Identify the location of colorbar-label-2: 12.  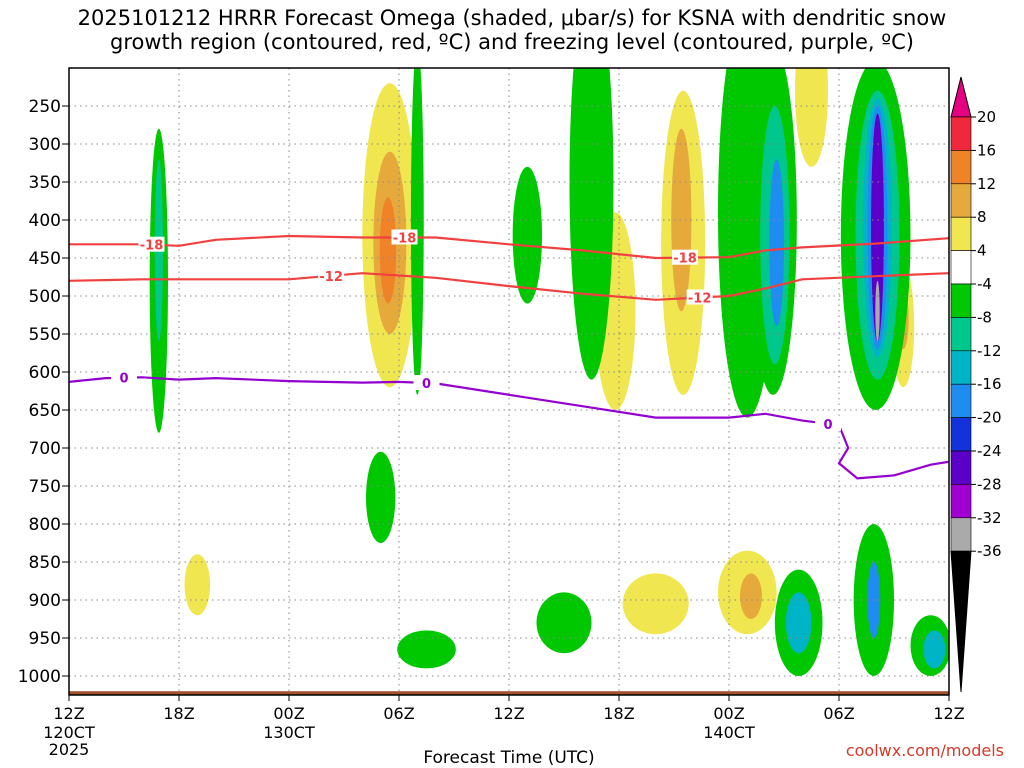
(986, 184).